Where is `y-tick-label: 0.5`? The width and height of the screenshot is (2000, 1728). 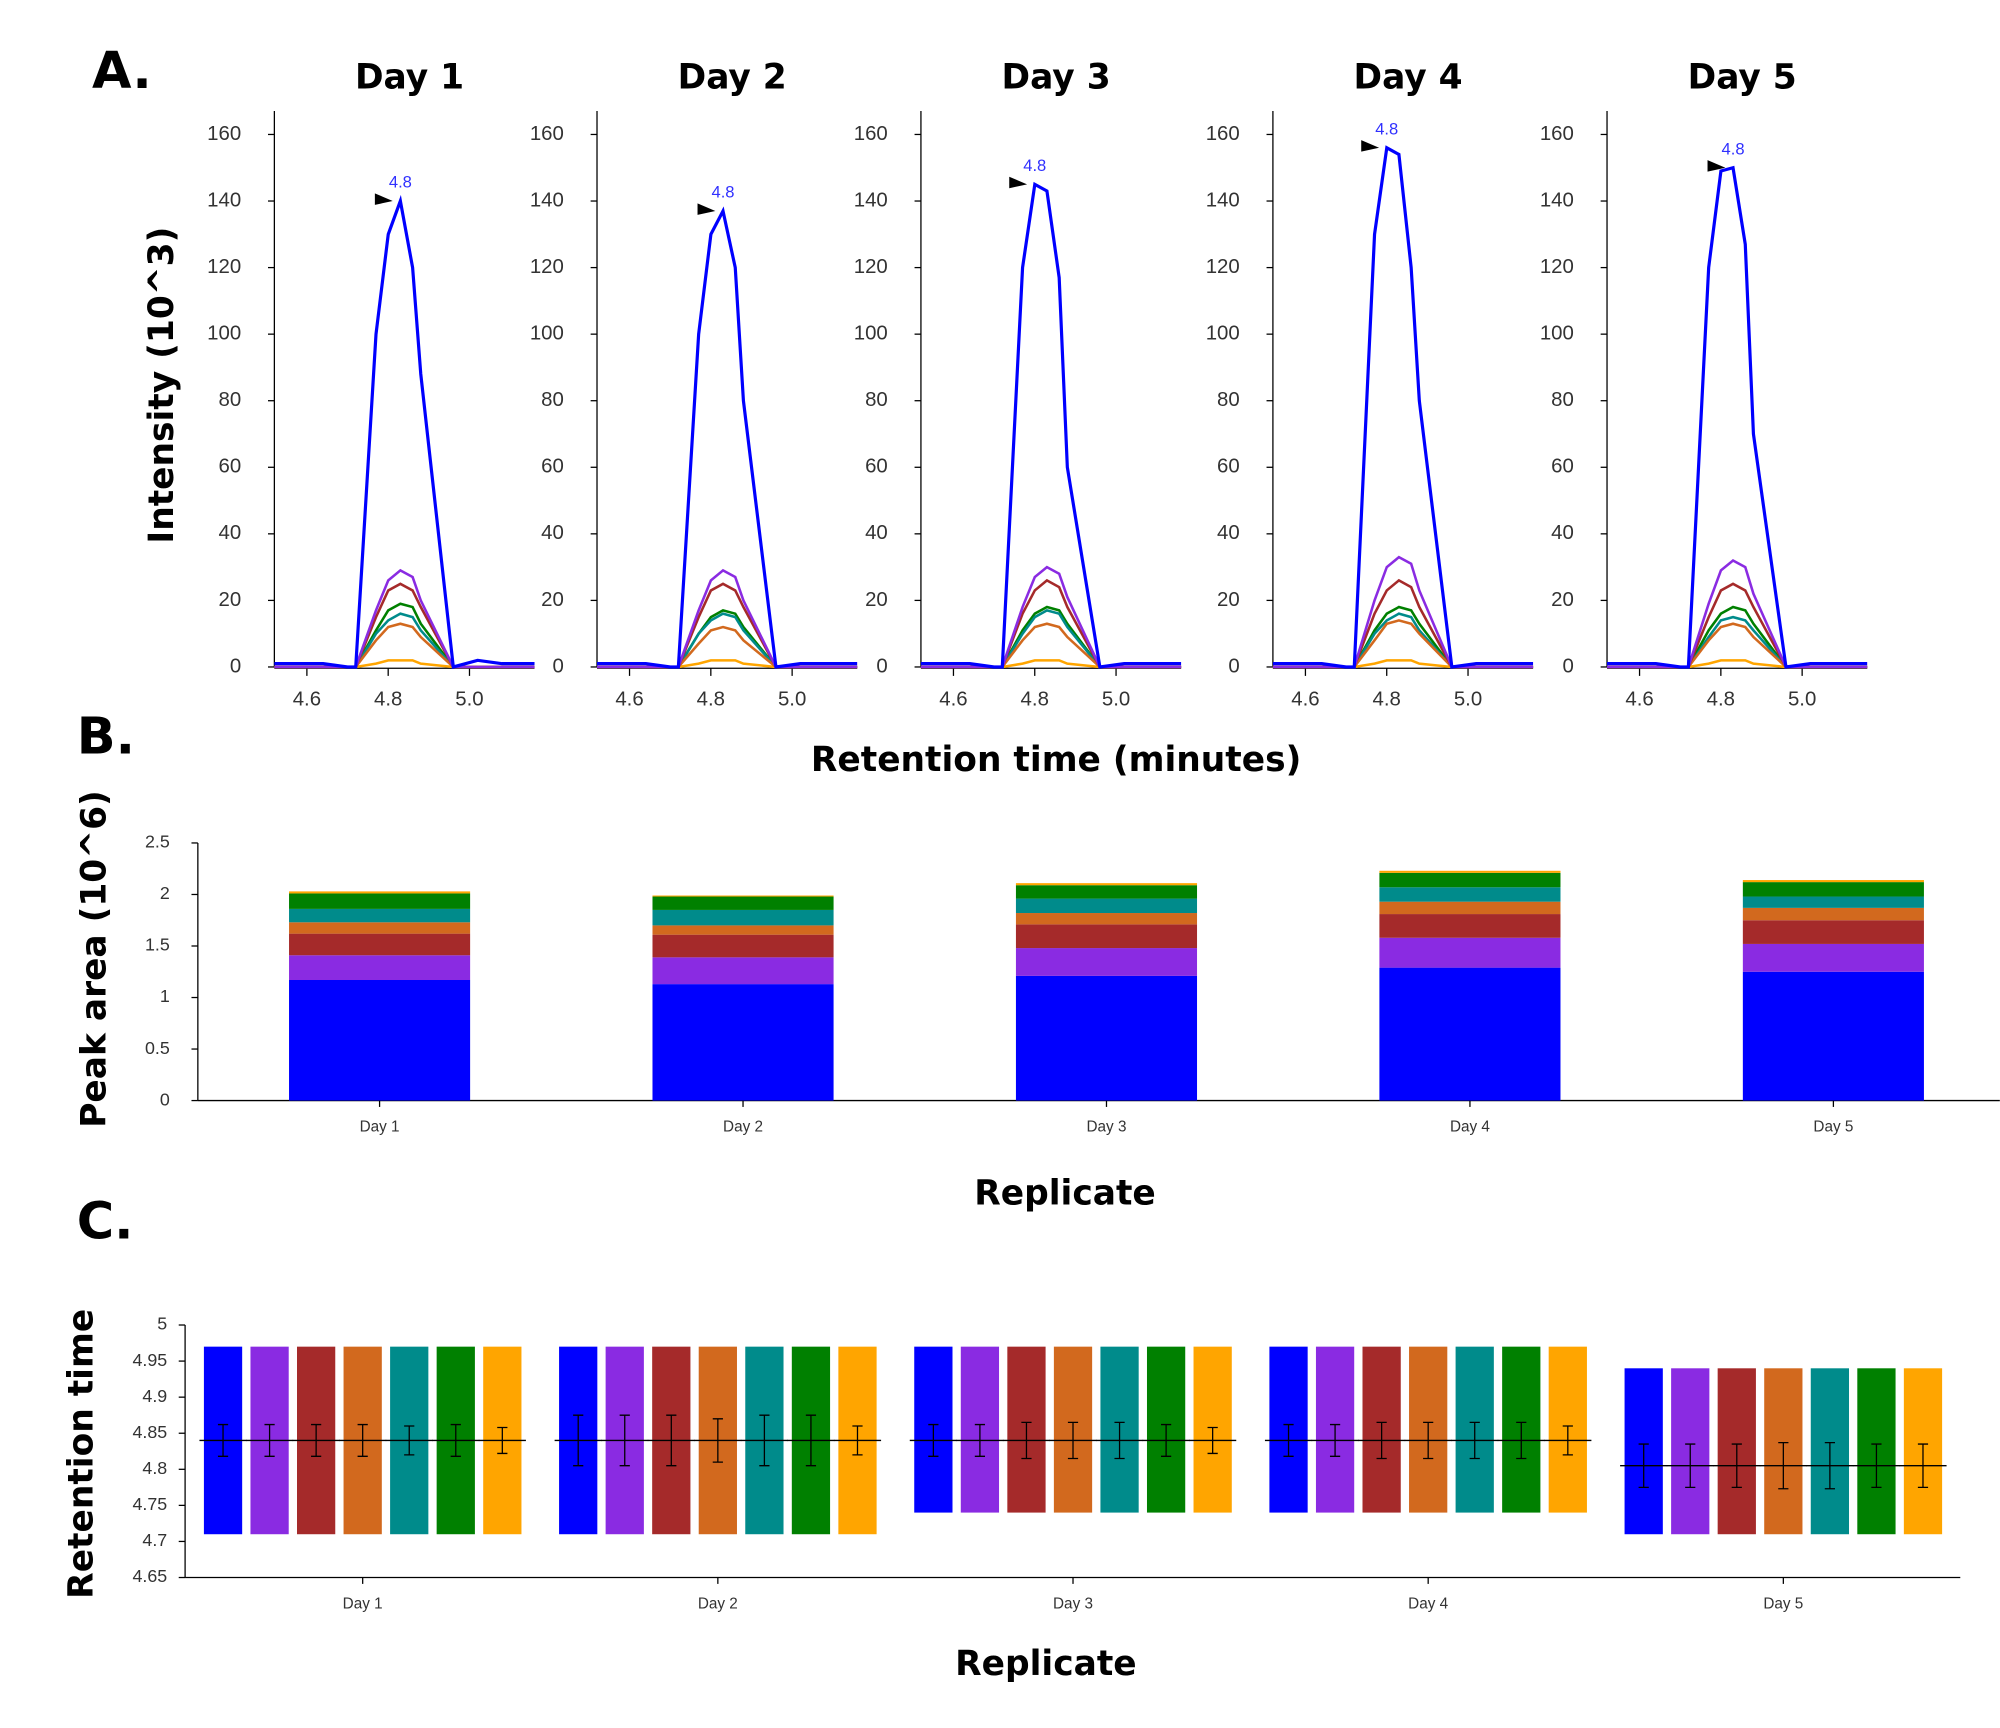
y-tick-label: 0.5 is located at coordinates (157, 1048).